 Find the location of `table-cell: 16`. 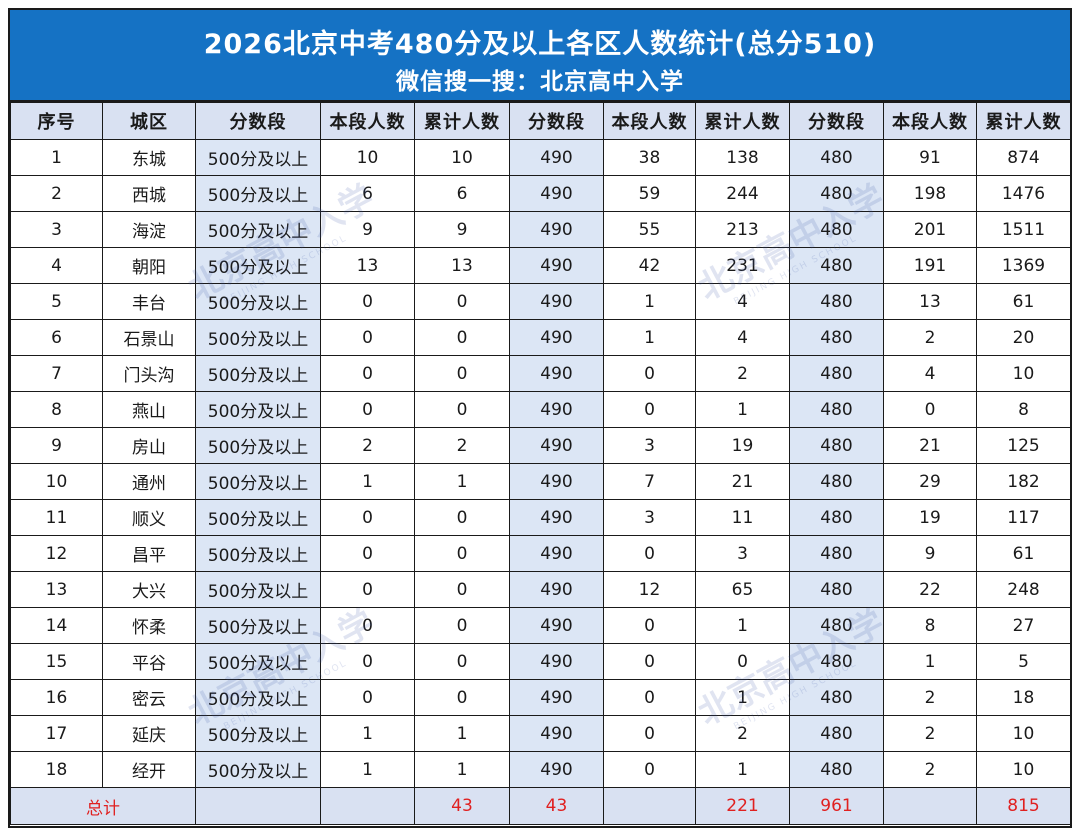

table-cell: 16 is located at coordinates (56, 697).